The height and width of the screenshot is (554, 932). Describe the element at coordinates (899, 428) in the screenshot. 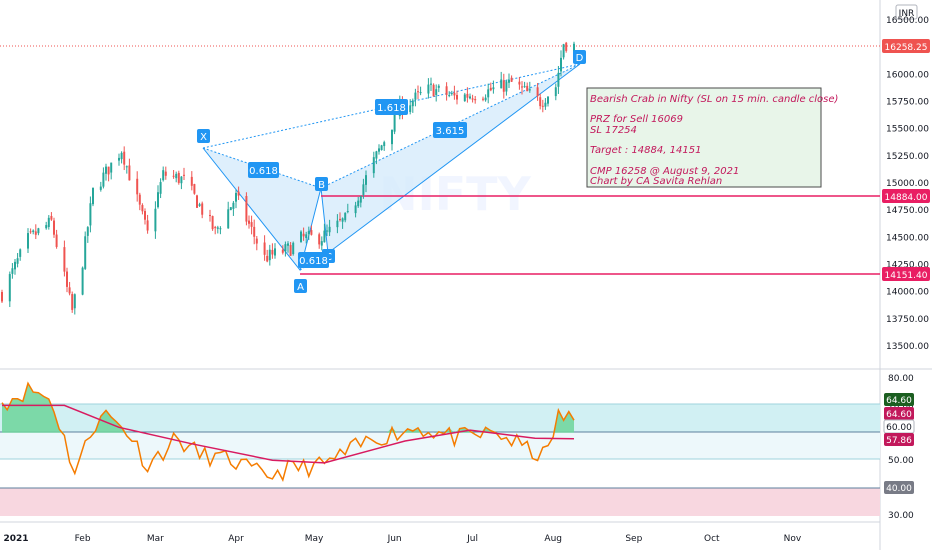

I see `rsi-level60-text: 60.00` at that location.